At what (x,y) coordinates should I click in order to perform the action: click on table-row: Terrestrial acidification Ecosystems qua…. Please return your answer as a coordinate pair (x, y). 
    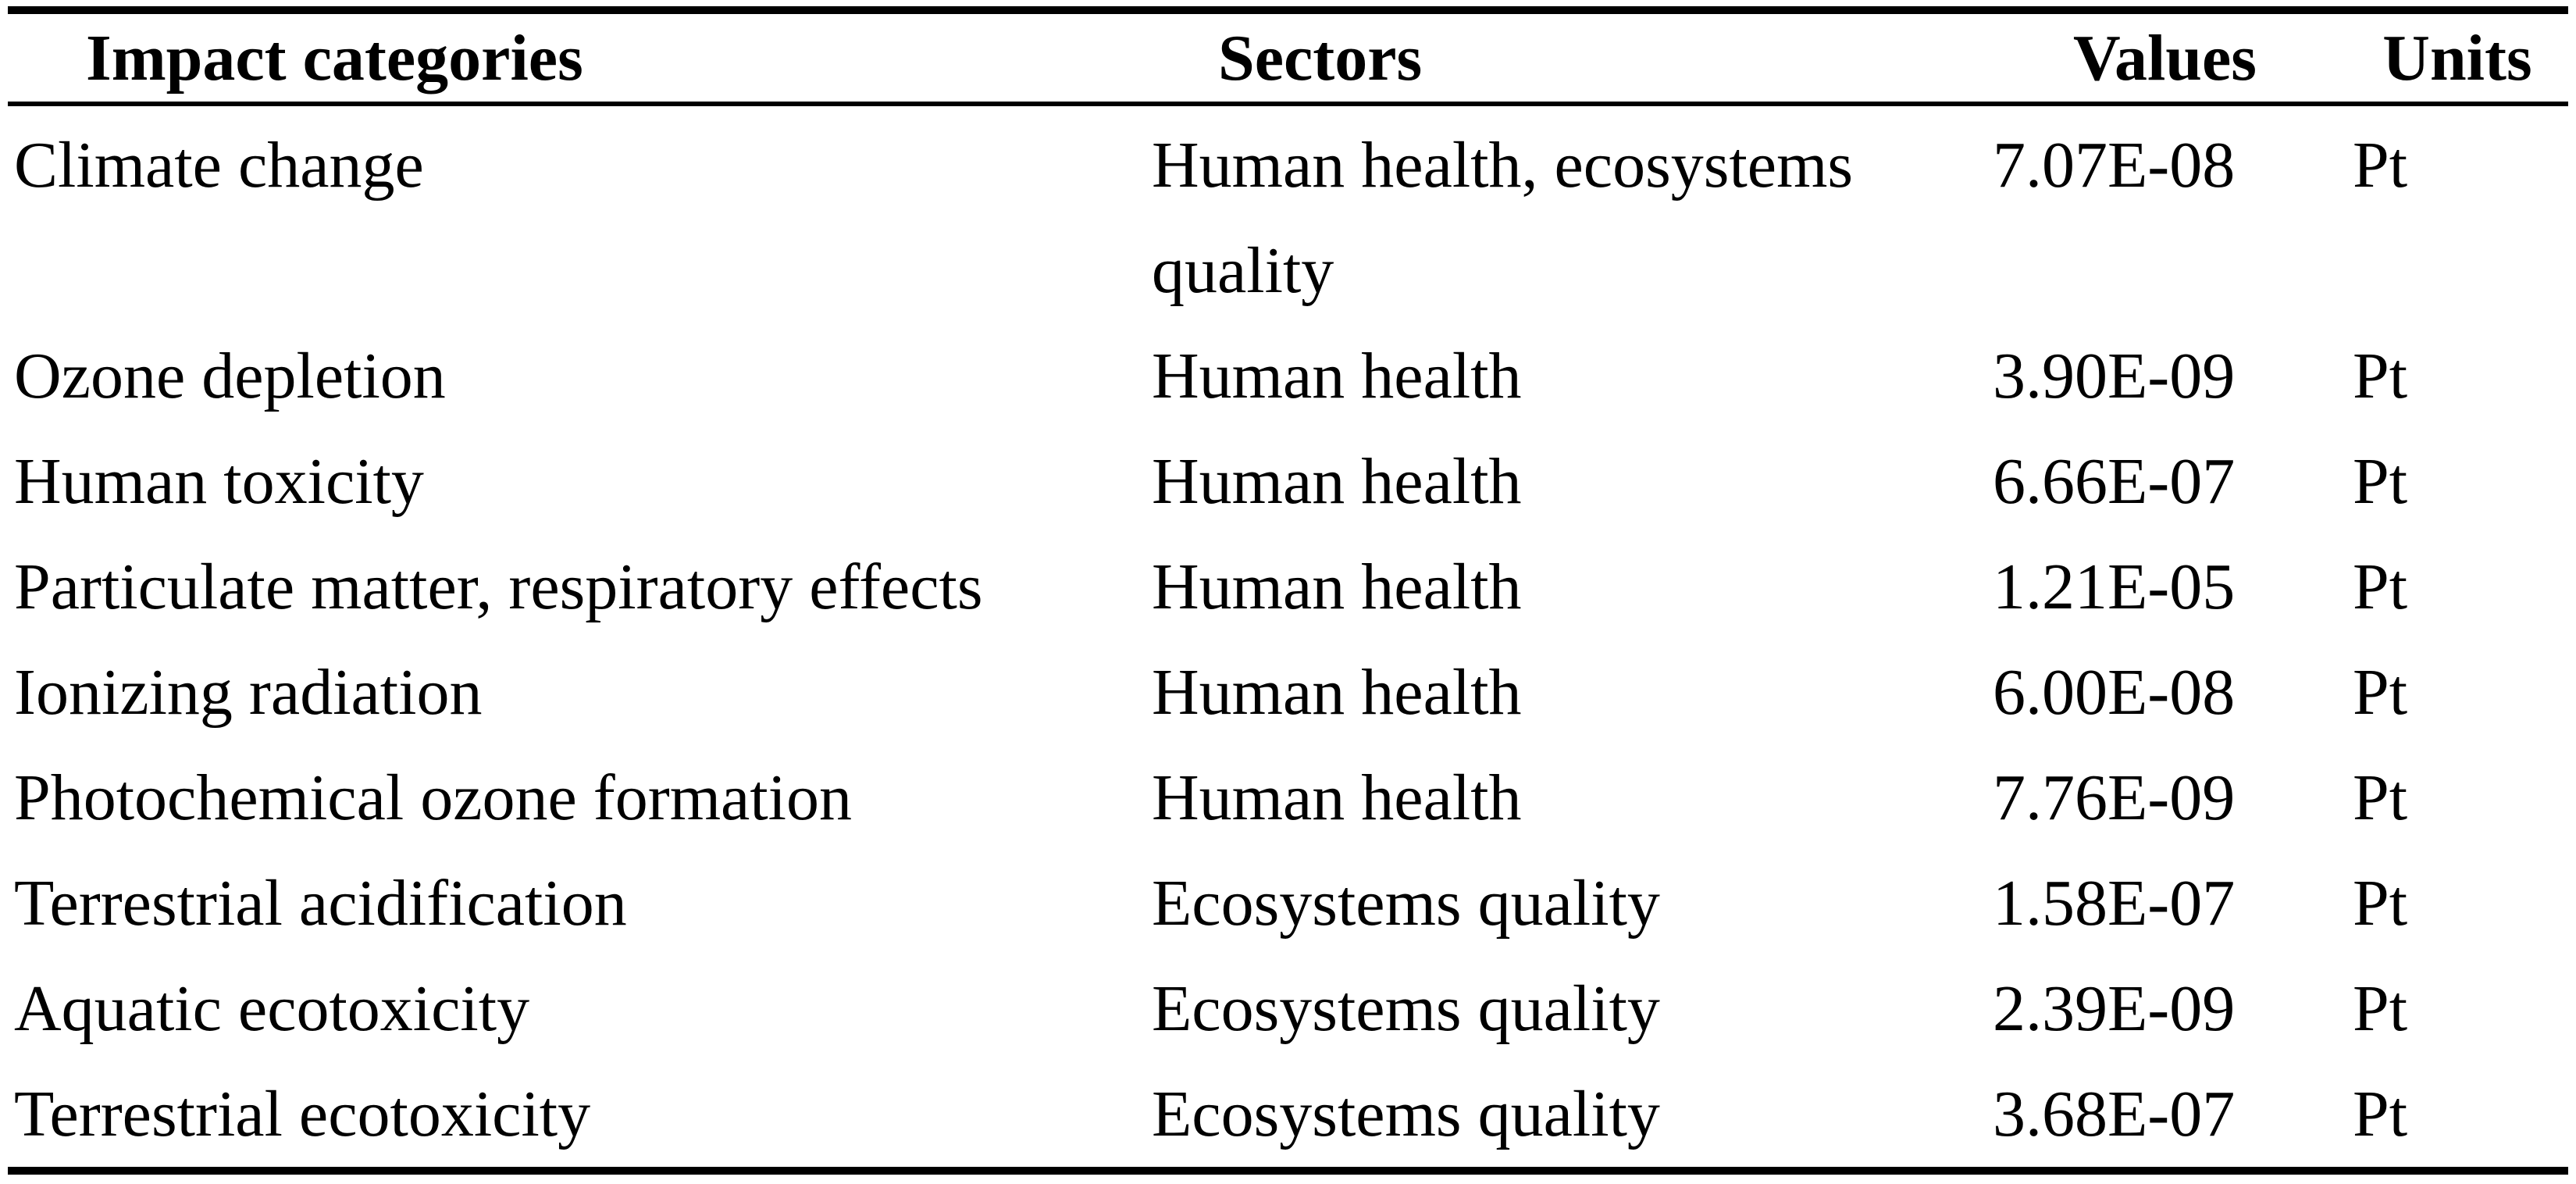
    Looking at the image, I should click on (1288, 903).